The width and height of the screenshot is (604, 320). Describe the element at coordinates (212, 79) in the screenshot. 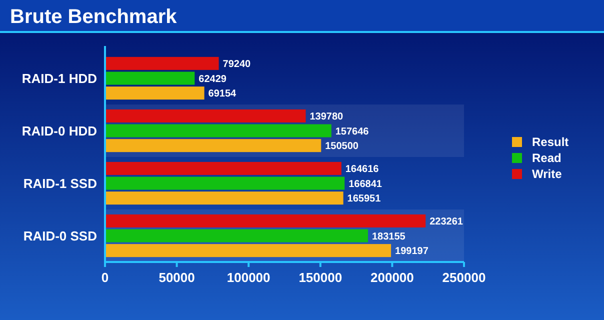

I see `data-label: 62429` at that location.